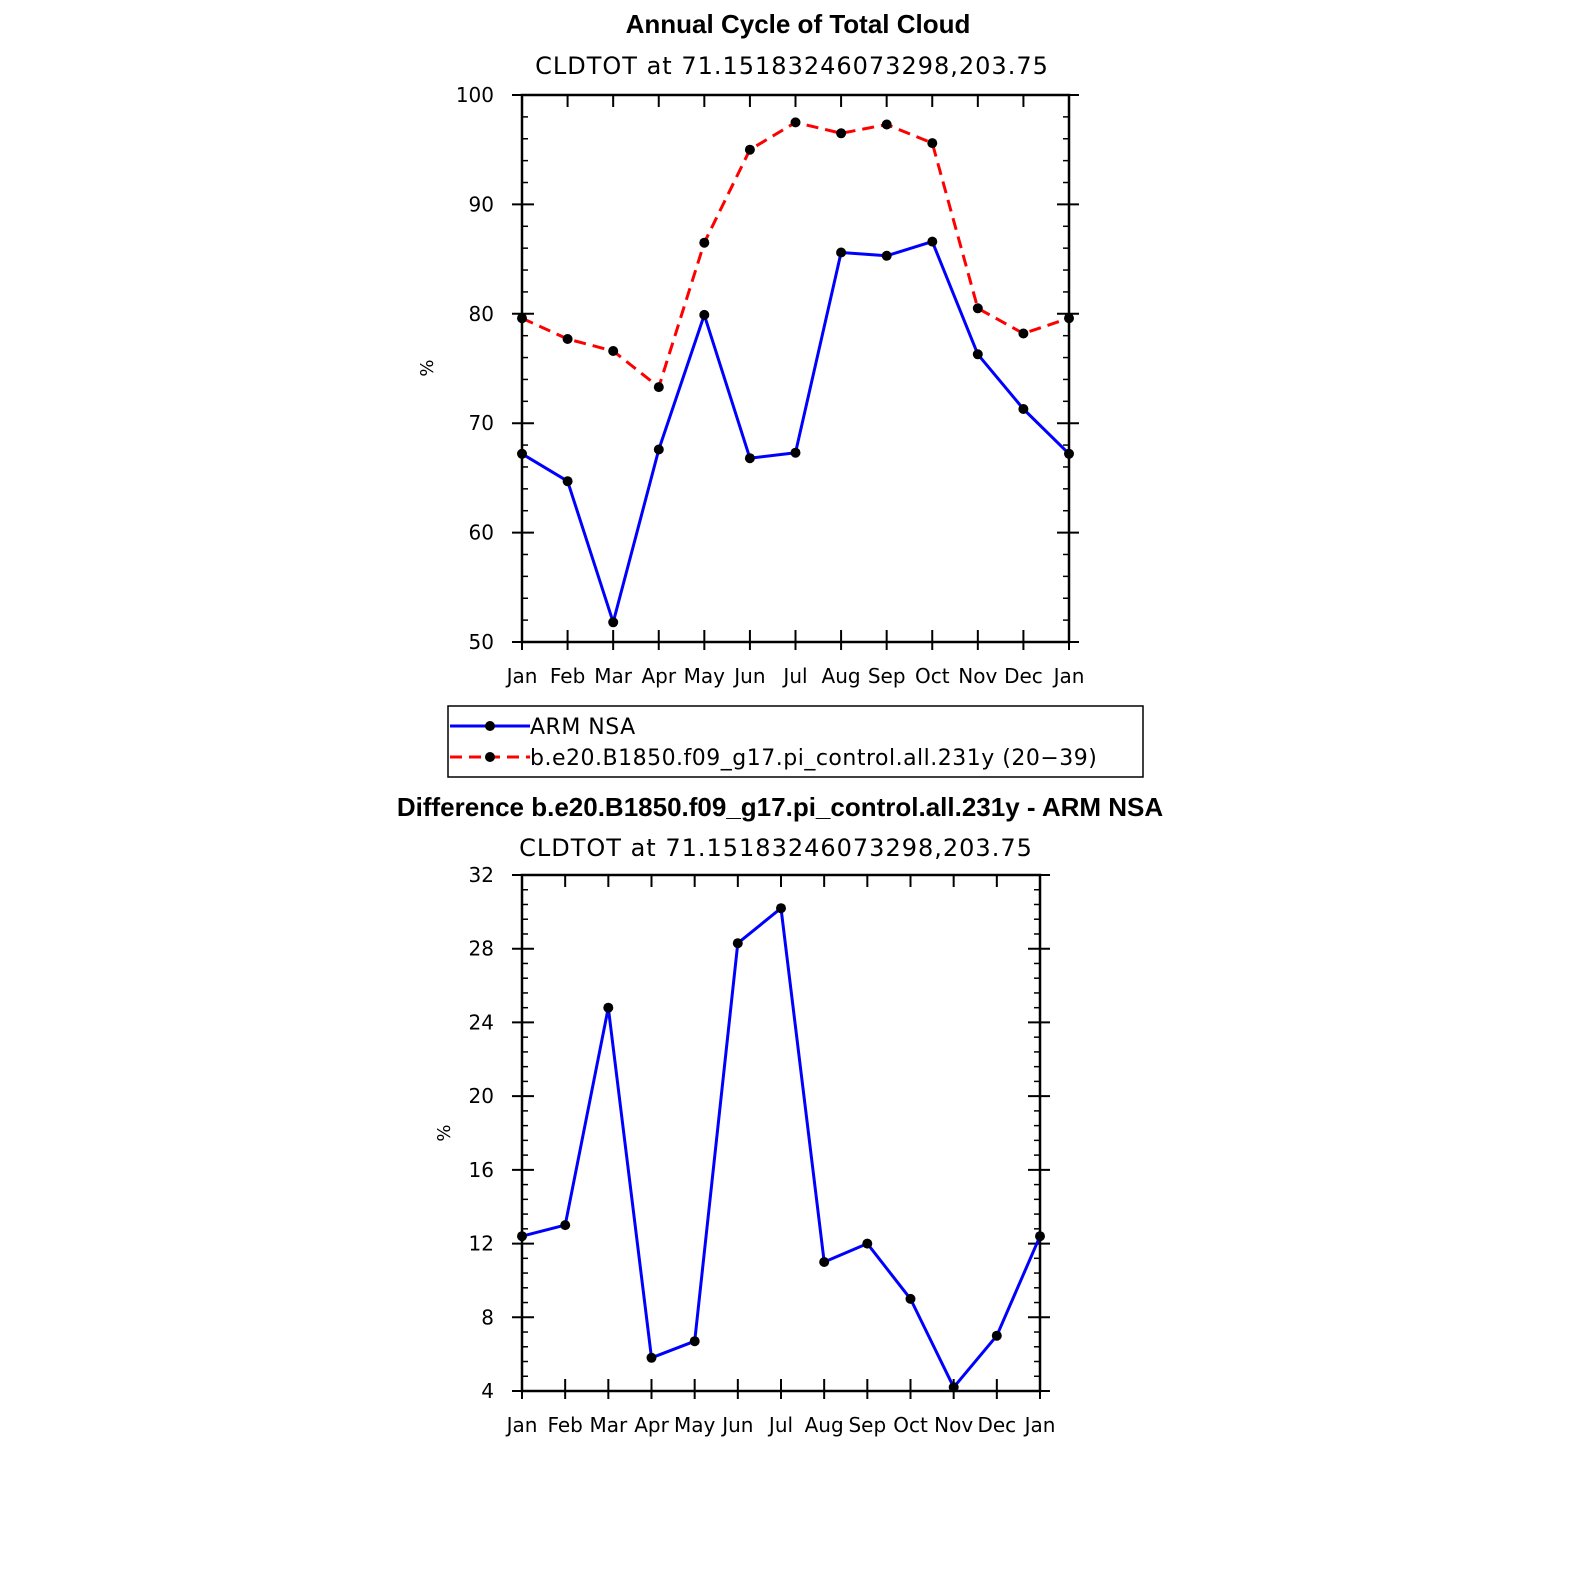 The image size is (1574, 1574). What do you see at coordinates (798, 24) in the screenshot?
I see `chart-title: Annual Cycle of Total Cloud` at bounding box center [798, 24].